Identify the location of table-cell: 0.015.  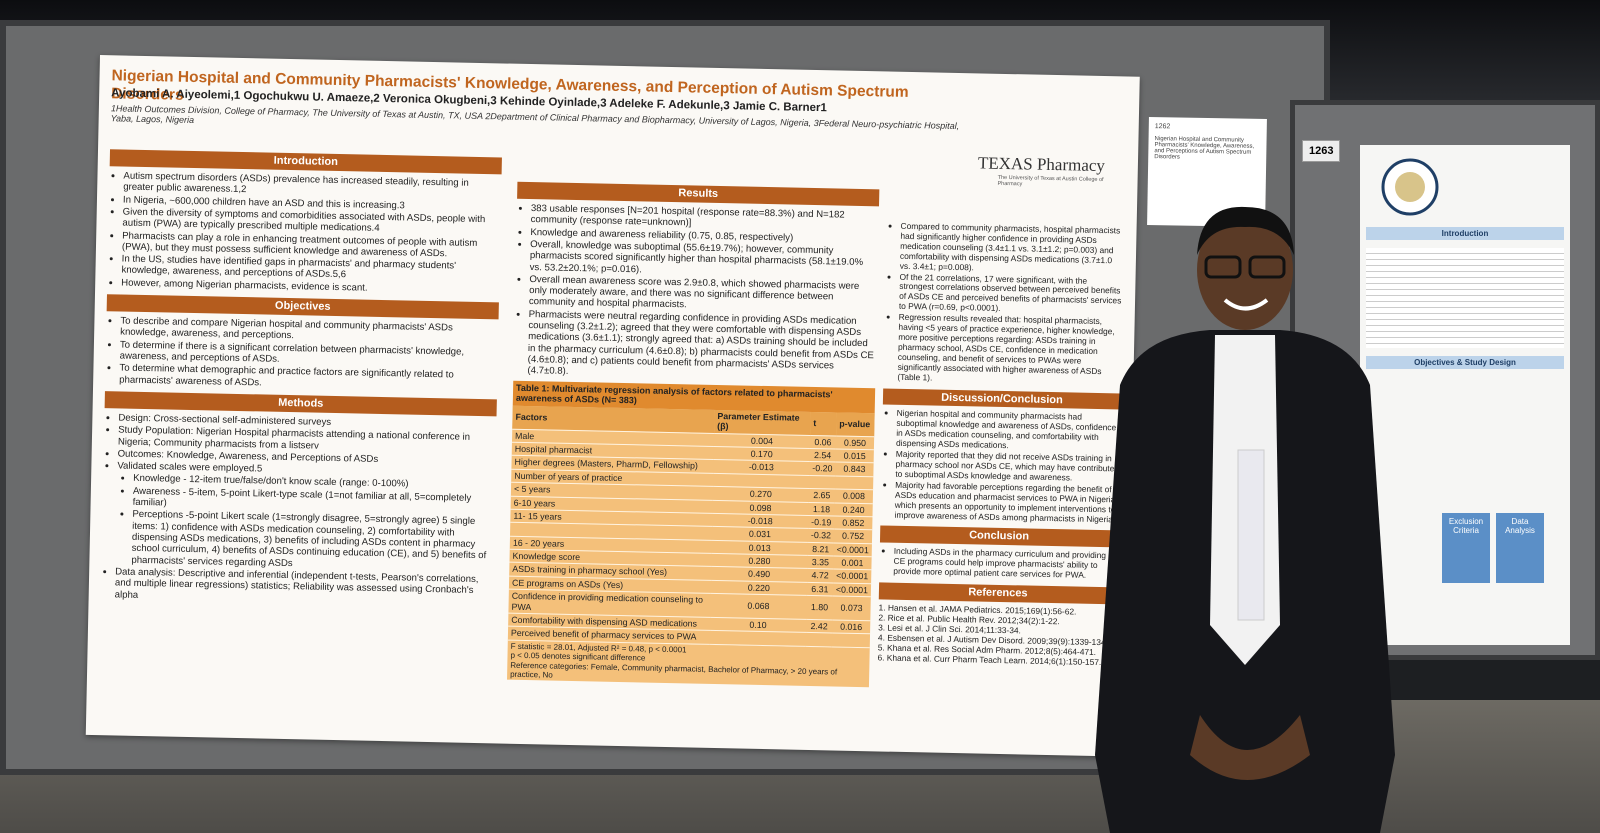
(854, 456).